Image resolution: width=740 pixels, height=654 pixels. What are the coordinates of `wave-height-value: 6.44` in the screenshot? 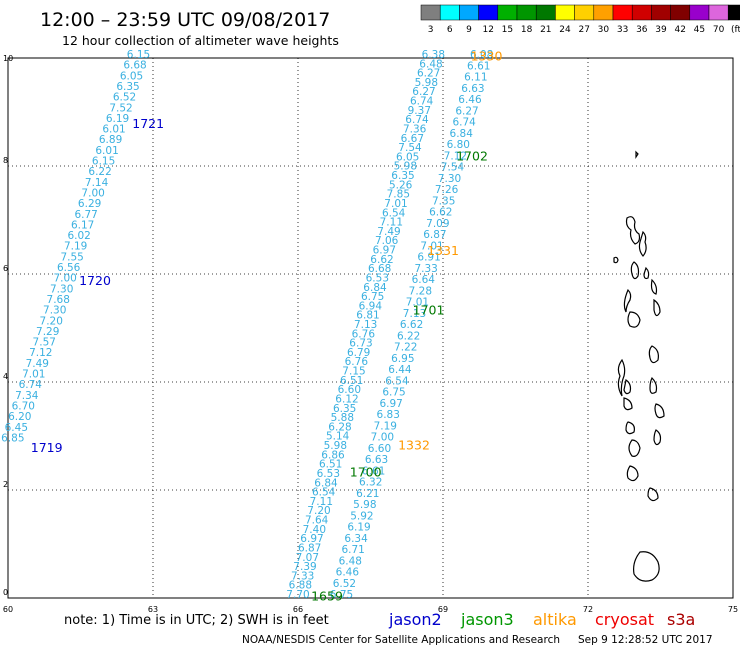 It's located at (400, 370).